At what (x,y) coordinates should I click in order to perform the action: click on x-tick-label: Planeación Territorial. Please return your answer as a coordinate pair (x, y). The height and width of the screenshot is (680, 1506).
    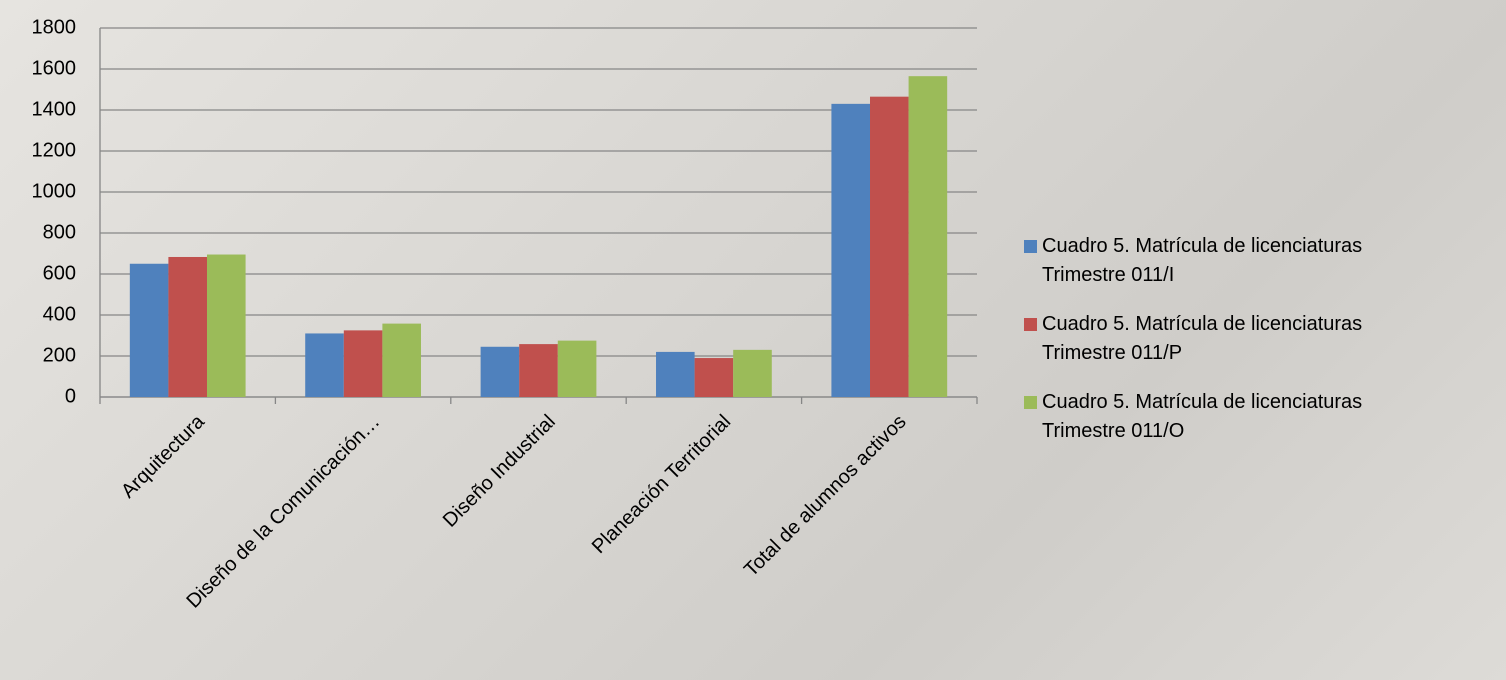
    Looking at the image, I should click on (661, 484).